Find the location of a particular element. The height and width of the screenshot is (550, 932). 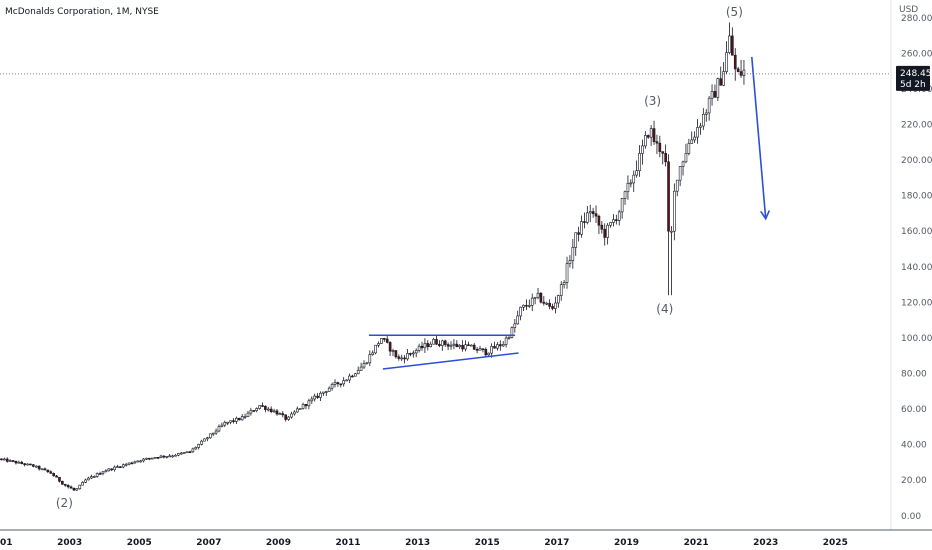

current-price-badge: 248.45 5d 2h is located at coordinates (914, 78).